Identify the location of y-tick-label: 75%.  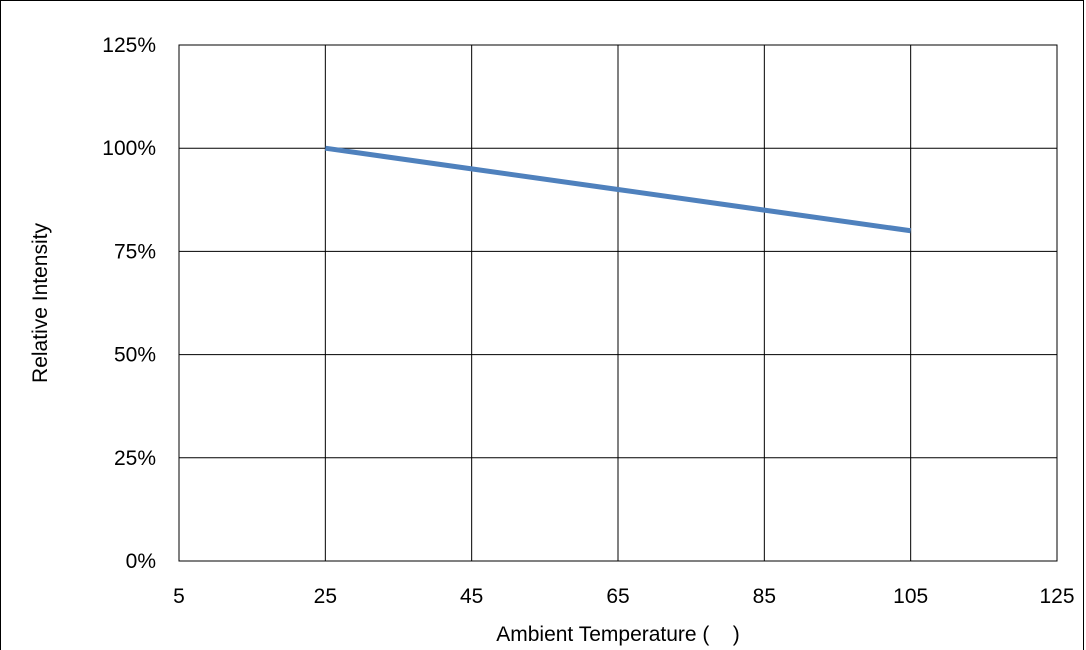
(135, 251).